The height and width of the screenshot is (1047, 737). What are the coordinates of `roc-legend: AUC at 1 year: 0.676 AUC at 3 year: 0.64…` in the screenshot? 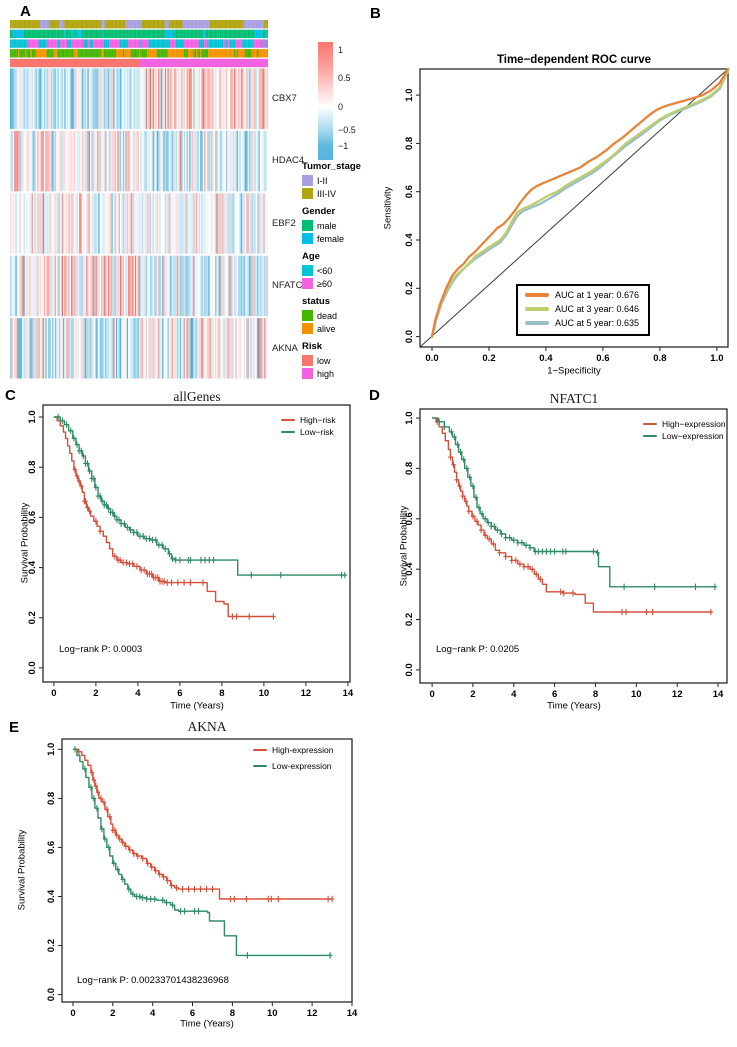 It's located at (583, 310).